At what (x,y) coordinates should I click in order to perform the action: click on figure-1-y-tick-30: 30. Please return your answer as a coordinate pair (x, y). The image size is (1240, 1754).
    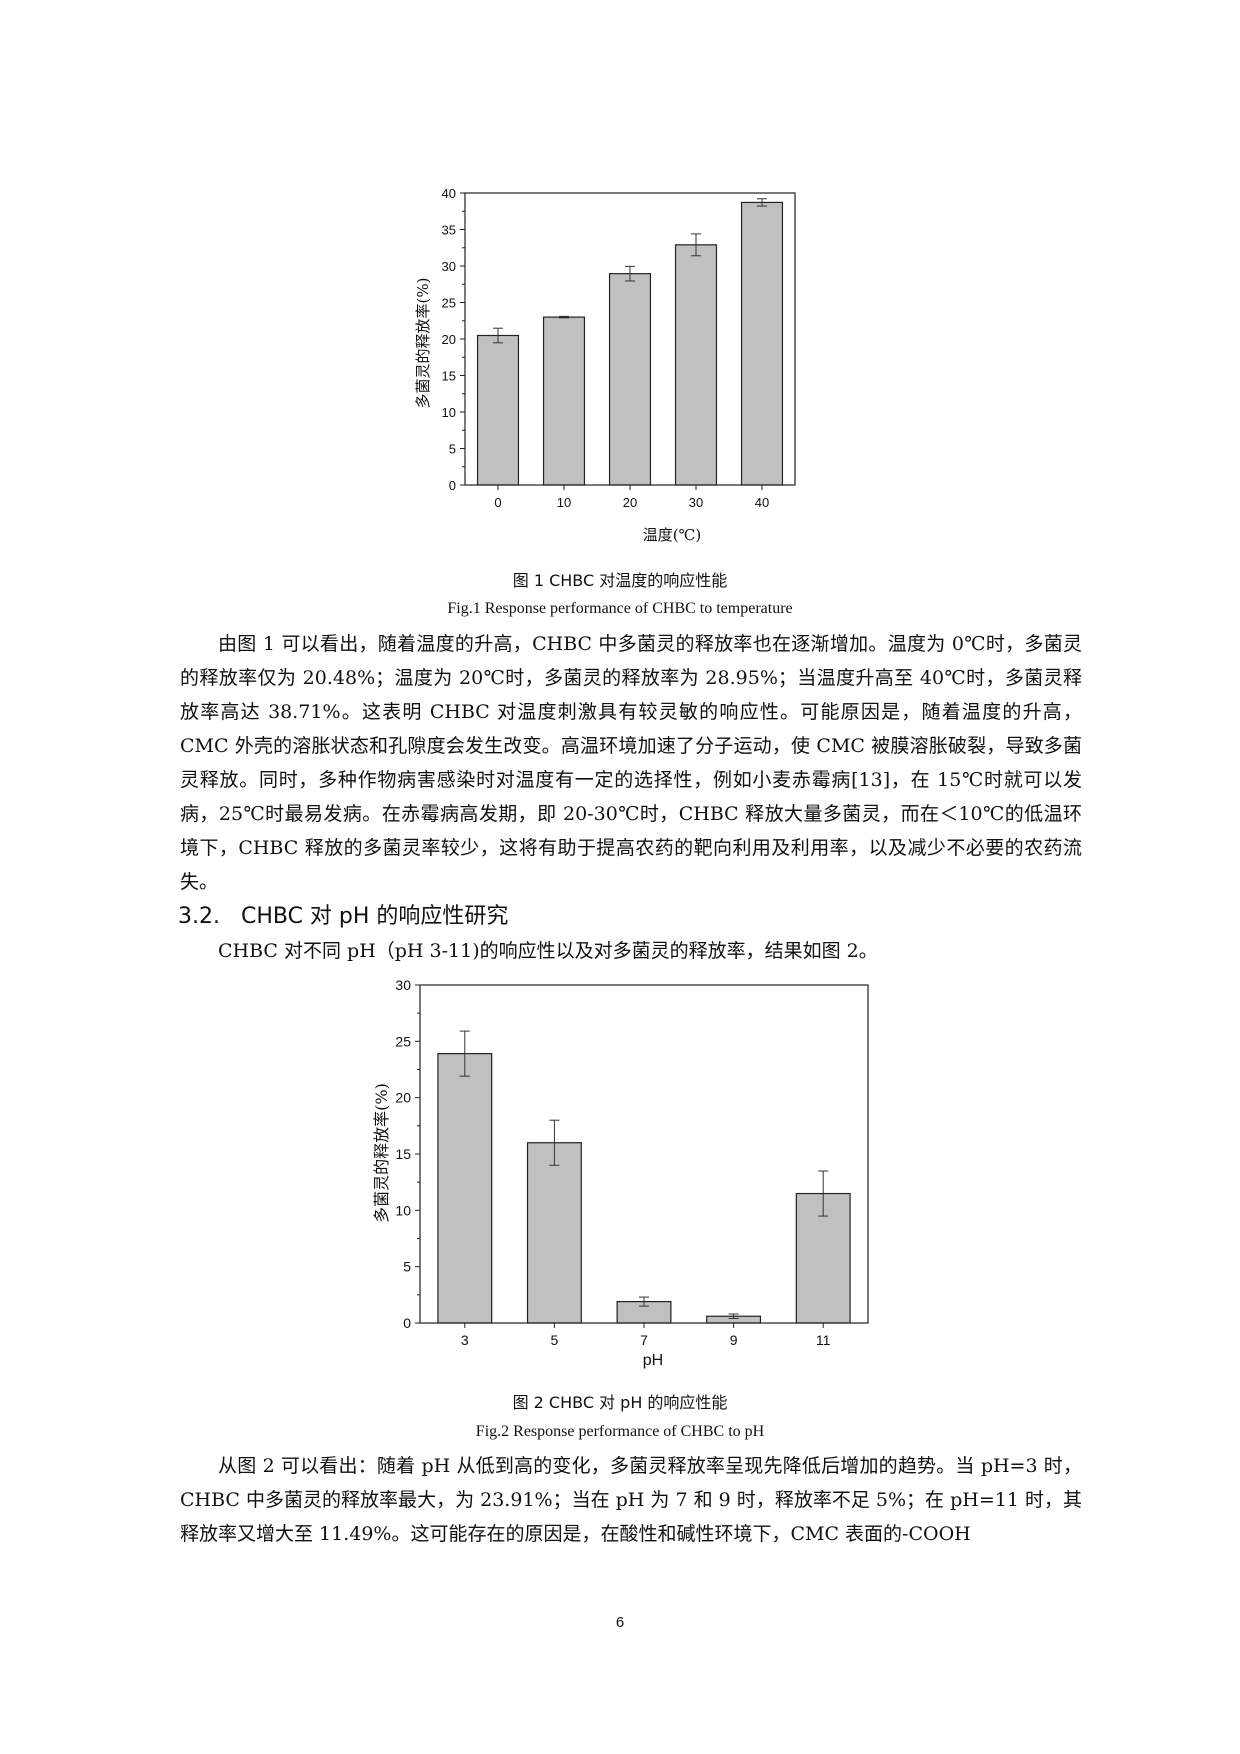
    Looking at the image, I should click on (449, 266).